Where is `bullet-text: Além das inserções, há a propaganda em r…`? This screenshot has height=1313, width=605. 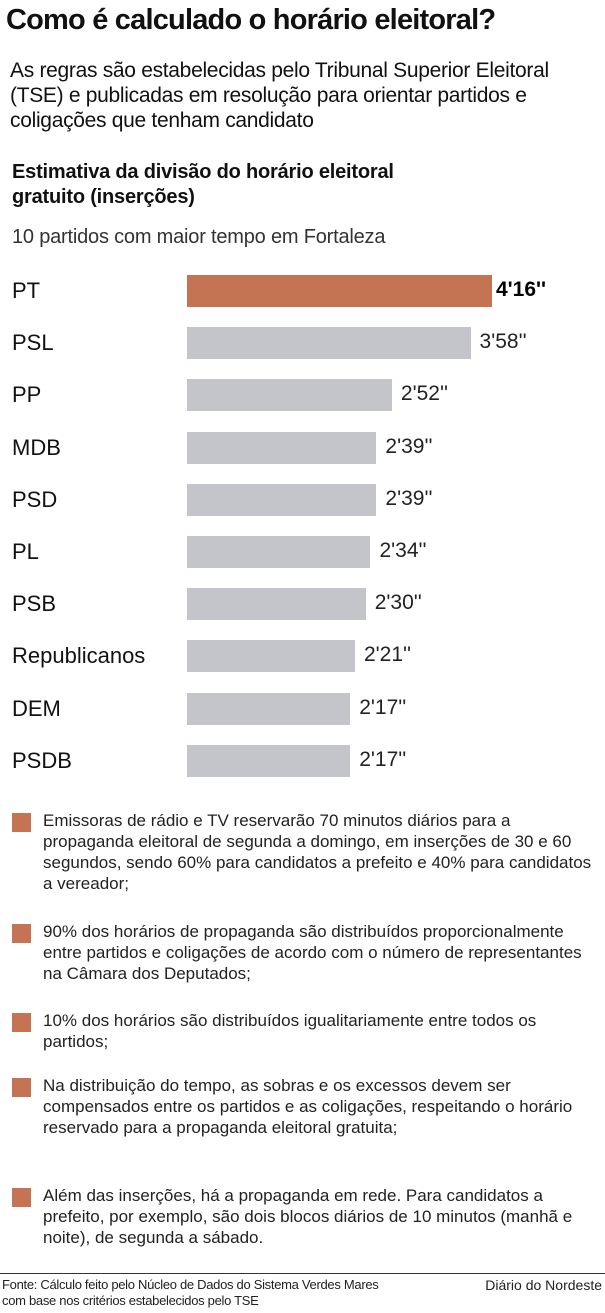
bullet-text: Além das inserções, há a propaganda em r… is located at coordinates (308, 1216).